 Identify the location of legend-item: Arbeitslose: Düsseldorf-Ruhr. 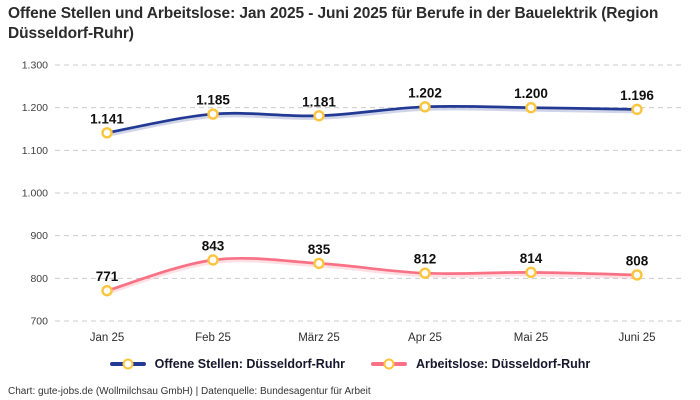
(480, 364).